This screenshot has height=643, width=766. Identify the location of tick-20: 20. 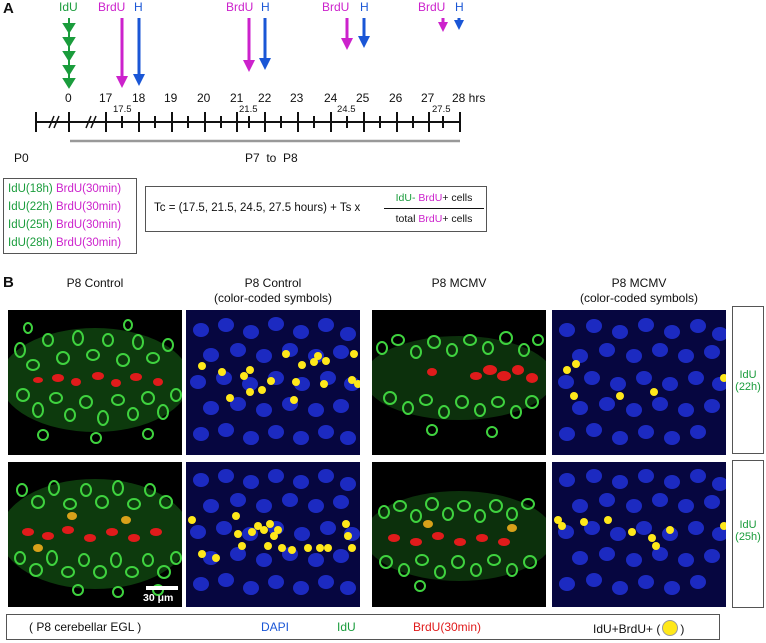
(204, 98).